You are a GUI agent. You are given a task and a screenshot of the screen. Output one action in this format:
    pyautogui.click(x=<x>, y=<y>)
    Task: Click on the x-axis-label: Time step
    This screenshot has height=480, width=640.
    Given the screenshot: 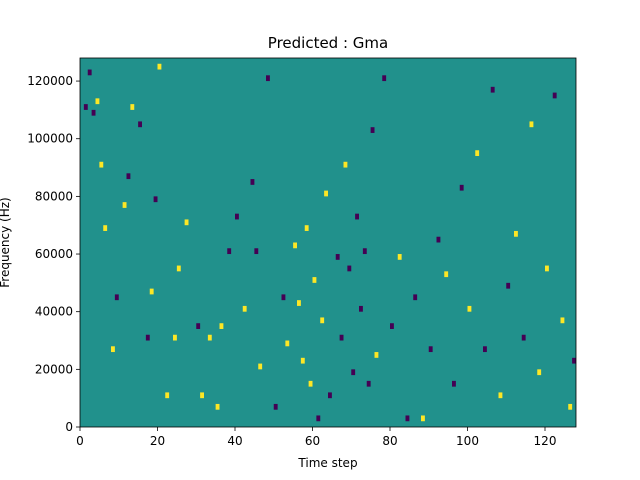 What is the action you would take?
    pyautogui.click(x=327, y=463)
    